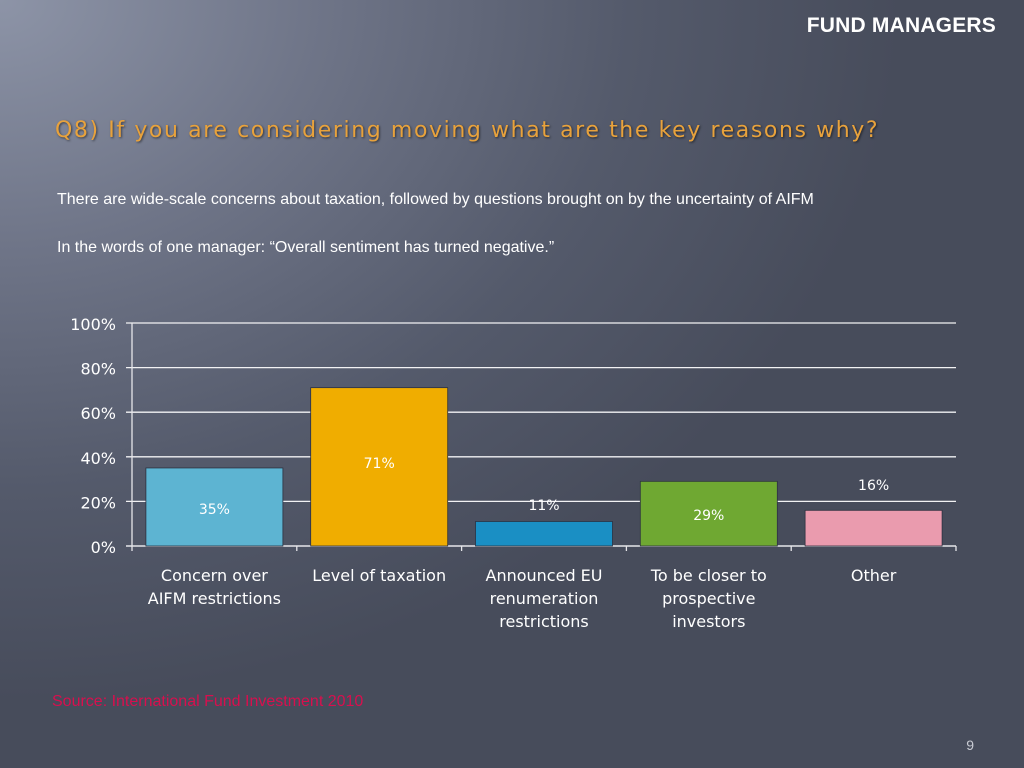 The image size is (1024, 768). Describe the element at coordinates (901, 25) in the screenshot. I see `section-label: FUND MANAGERS` at that location.